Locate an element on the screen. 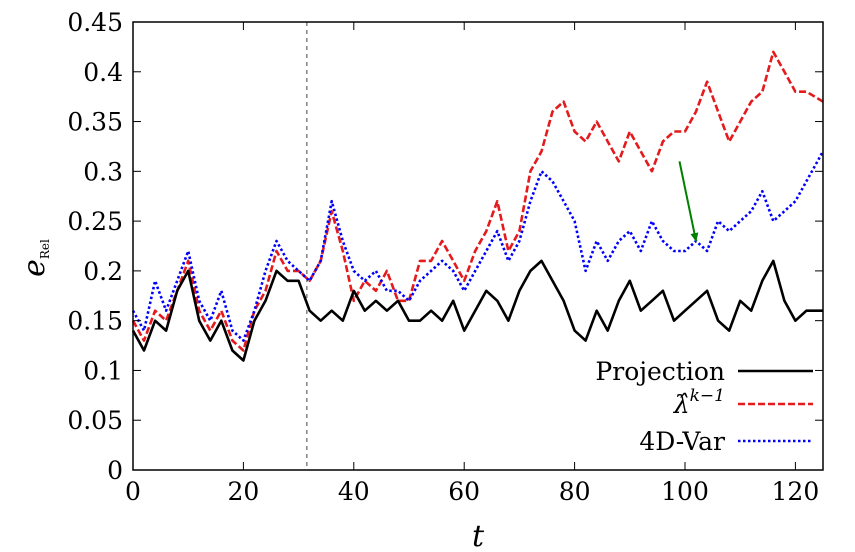 The height and width of the screenshot is (552, 855). y-axis-label-main: e is located at coordinates (34, 268).